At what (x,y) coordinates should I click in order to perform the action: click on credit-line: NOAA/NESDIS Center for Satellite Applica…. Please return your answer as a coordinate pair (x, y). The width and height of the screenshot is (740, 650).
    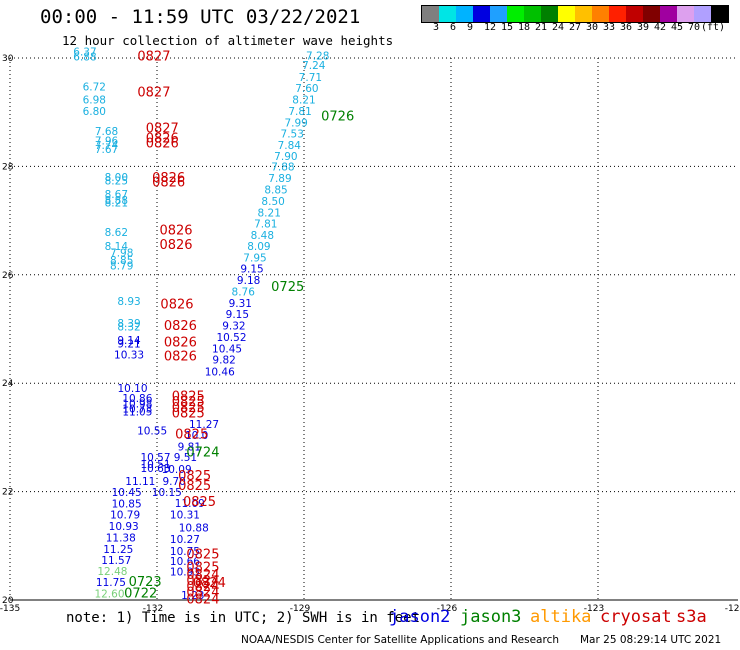
    Looking at the image, I should click on (400, 640).